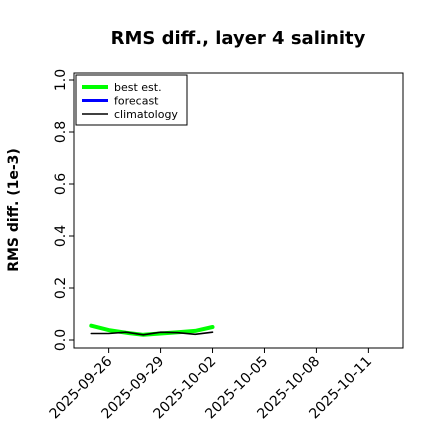 The height and width of the screenshot is (440, 440). I want to click on y-tick-label: 0.4, so click(61, 236).